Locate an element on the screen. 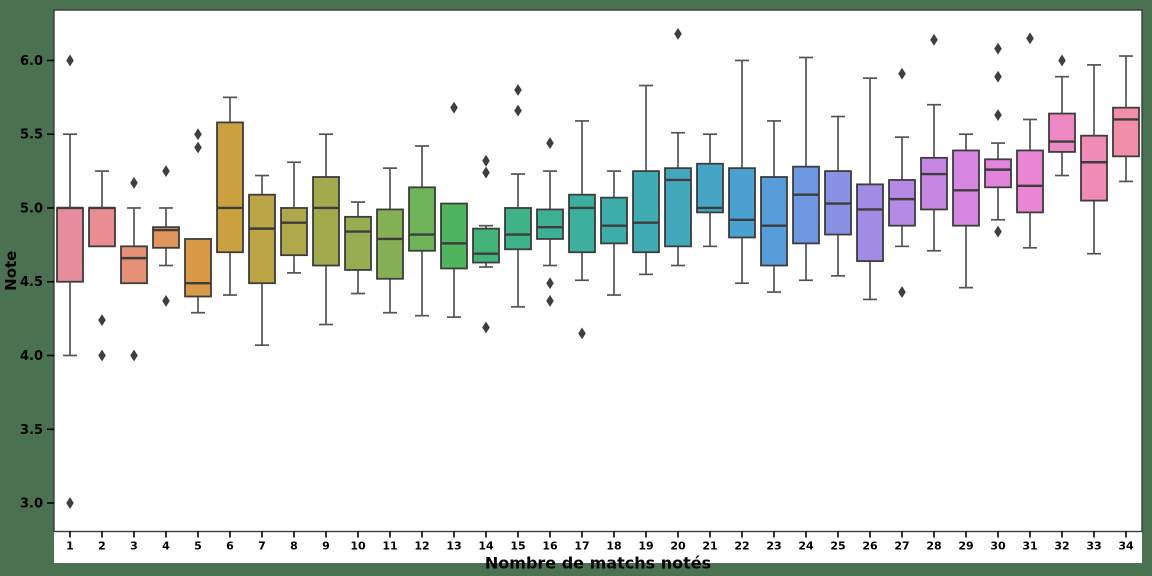 This screenshot has height=576, width=1152. x-tick-label: 28 is located at coordinates (933, 546).